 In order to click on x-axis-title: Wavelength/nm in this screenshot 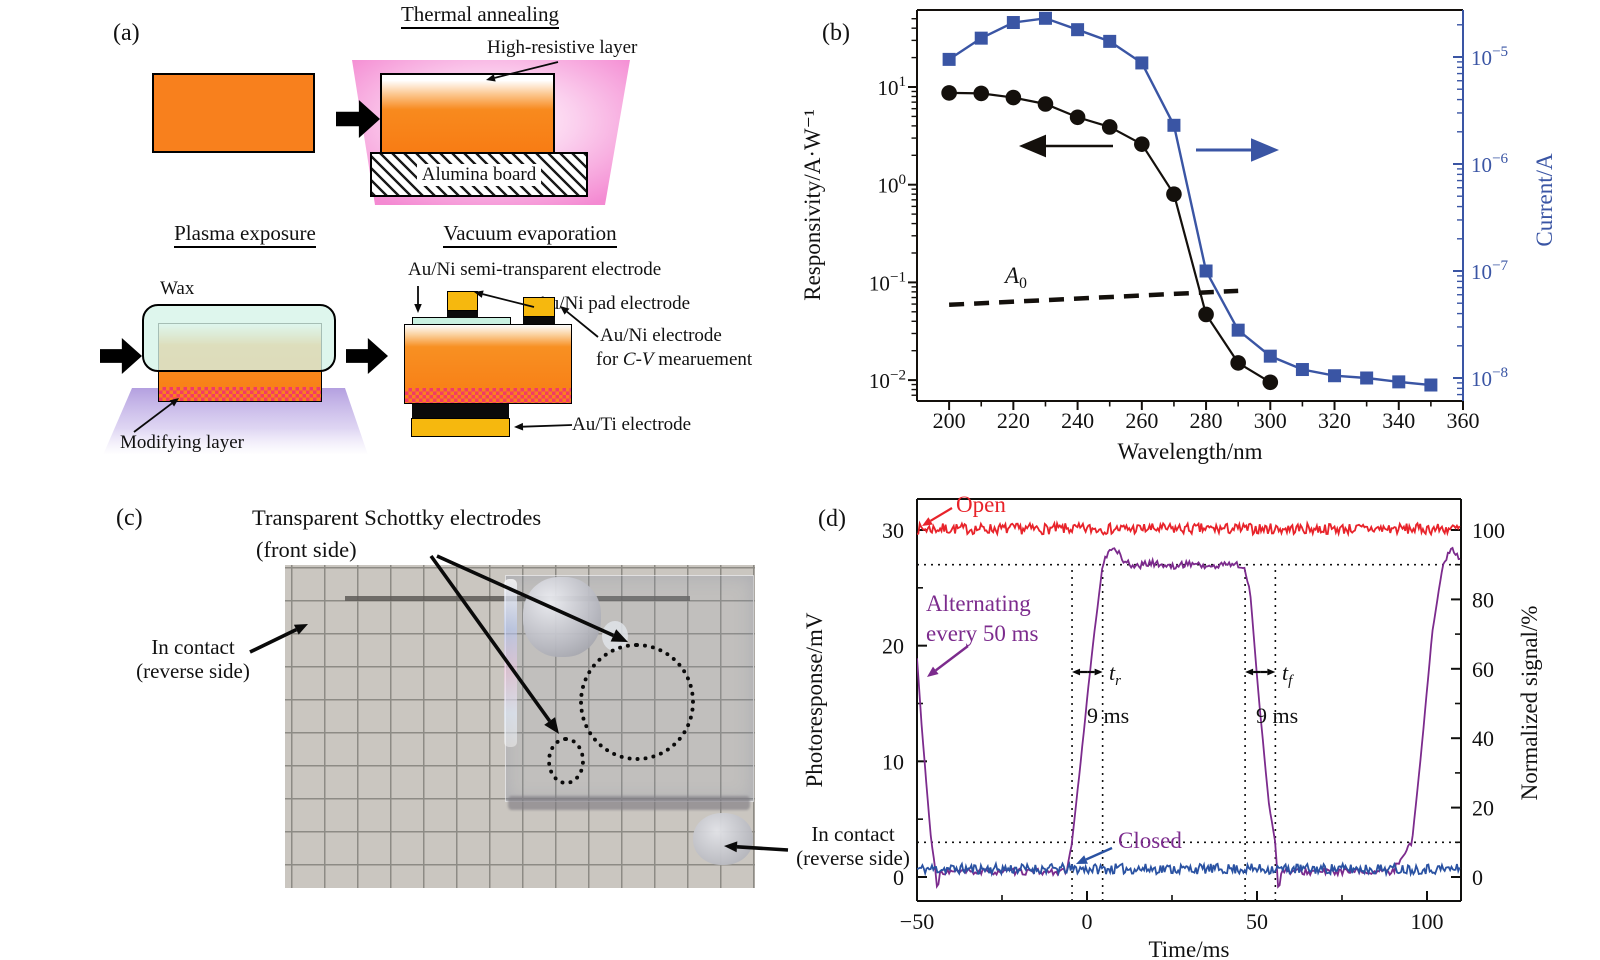, I will do `click(1189, 451)`.